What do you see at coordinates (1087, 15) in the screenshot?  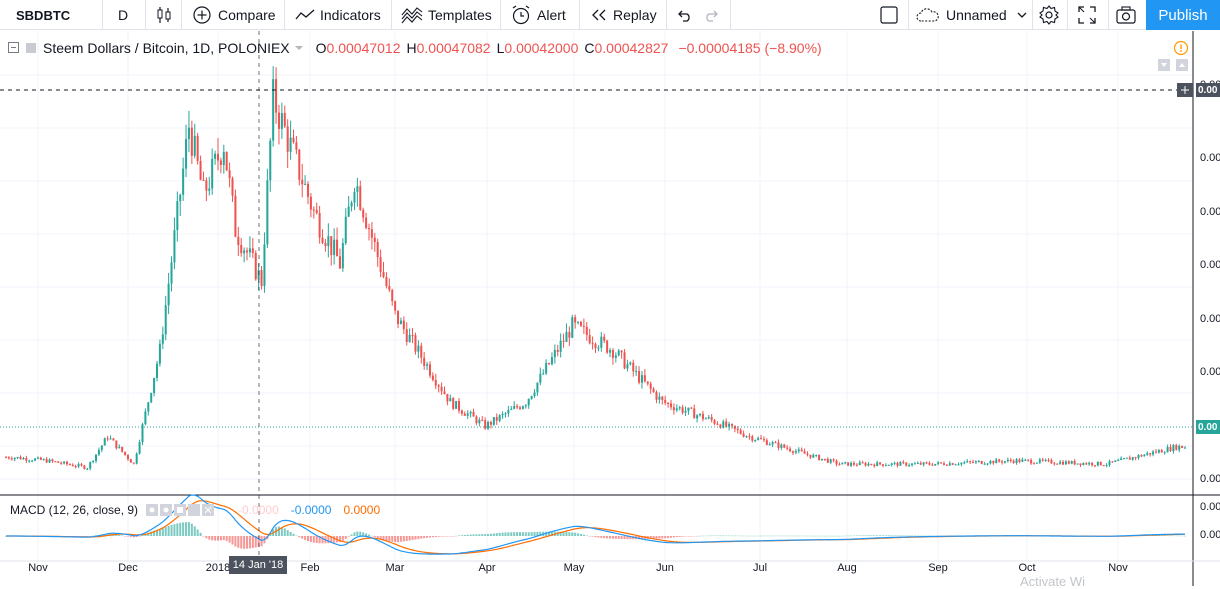 I see `fullscreen-button` at bounding box center [1087, 15].